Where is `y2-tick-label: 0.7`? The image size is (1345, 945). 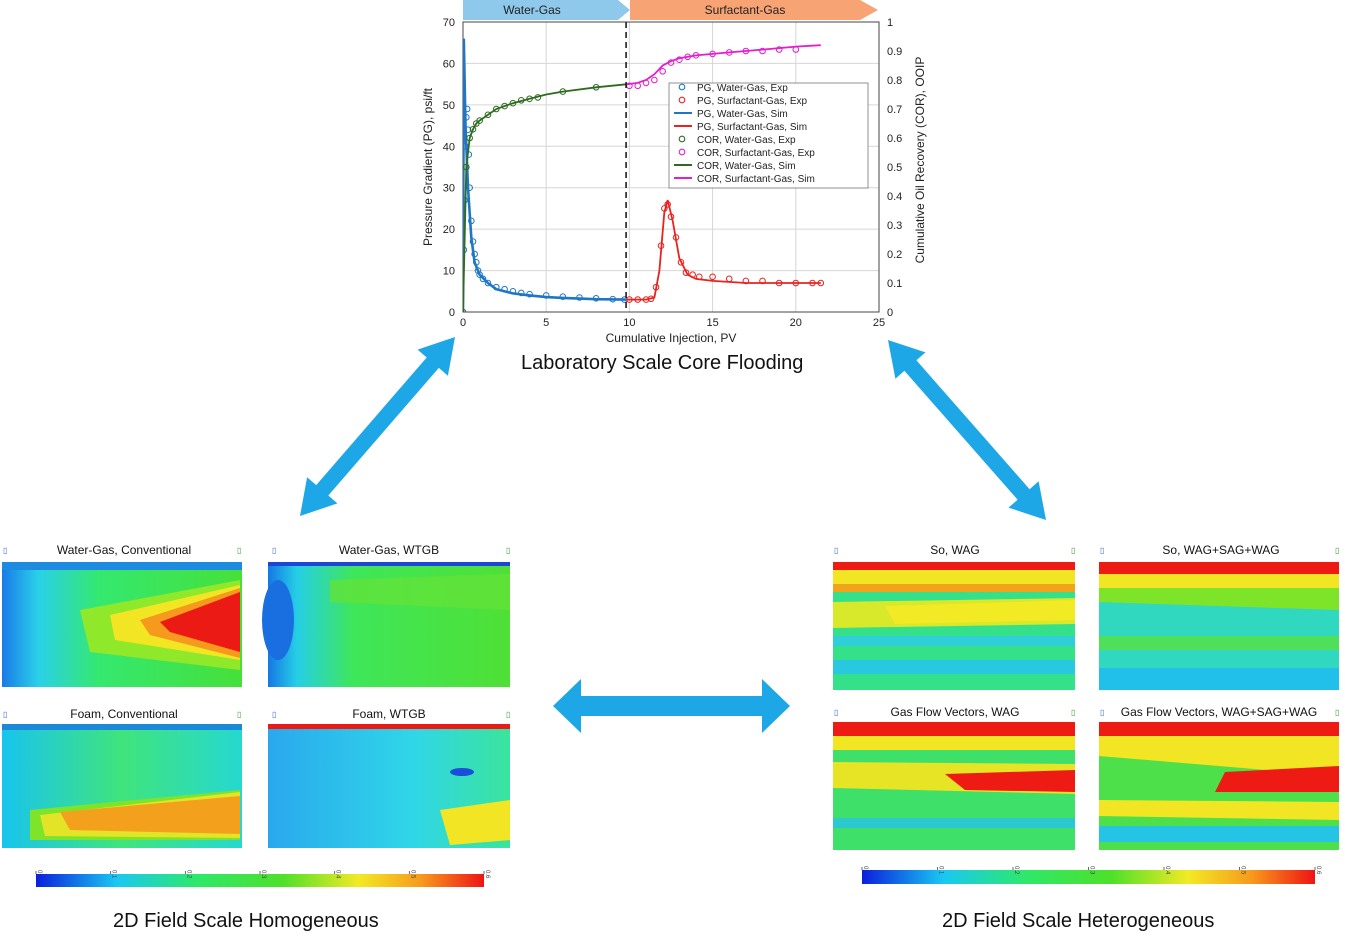 y2-tick-label: 0.7 is located at coordinates (894, 110).